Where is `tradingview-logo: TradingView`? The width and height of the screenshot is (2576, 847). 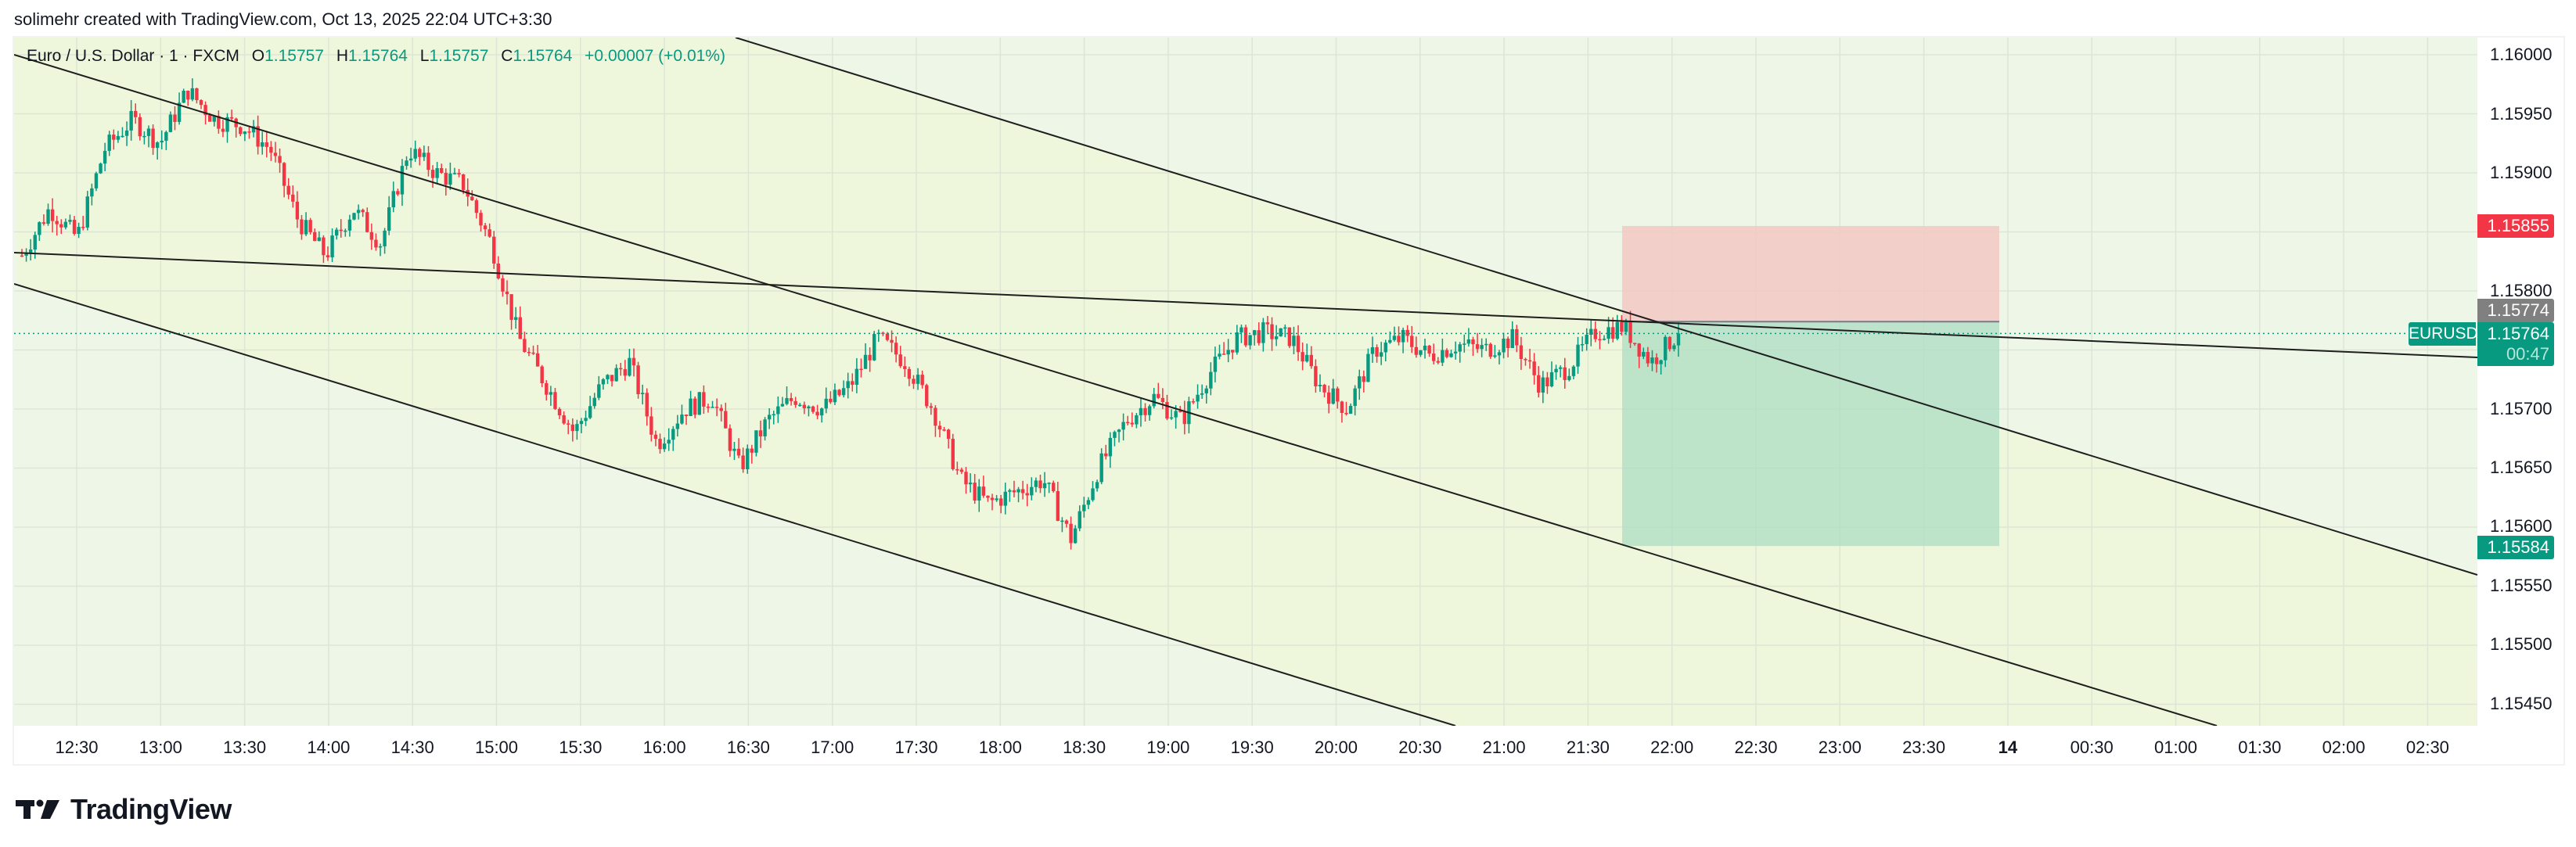 tradingview-logo: TradingView is located at coordinates (124, 809).